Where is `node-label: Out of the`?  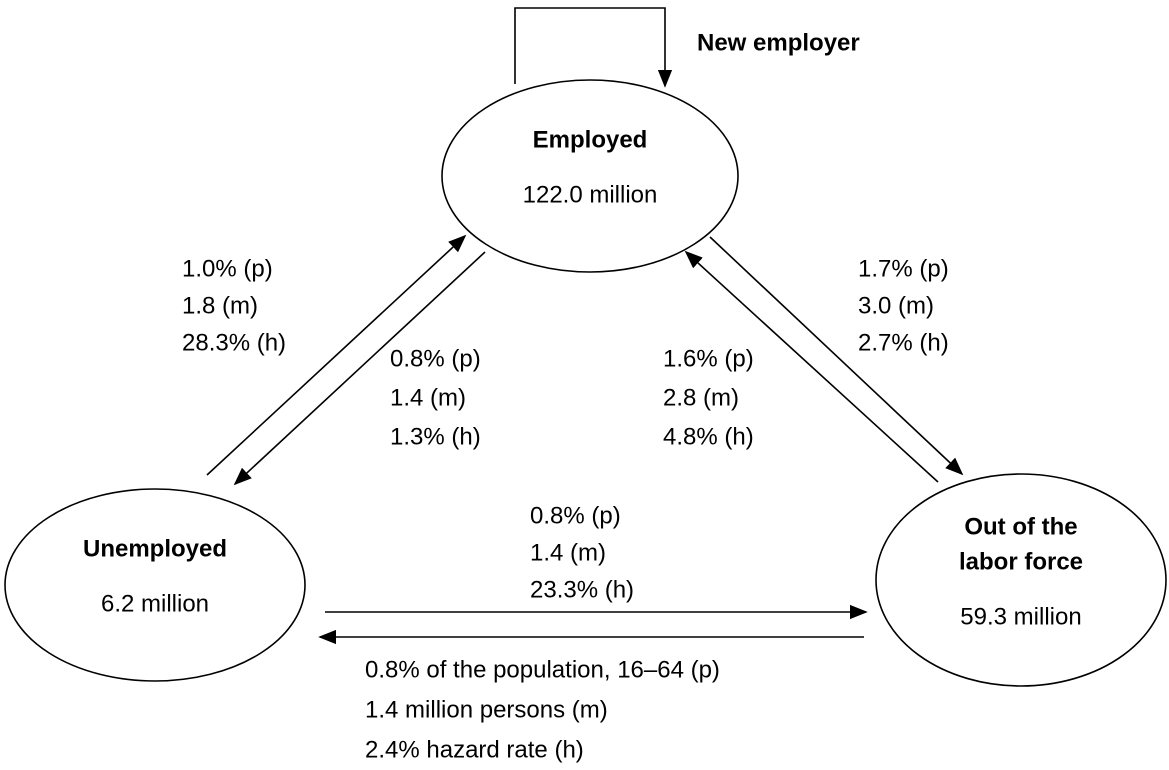
node-label: Out of the is located at coordinates (1020, 526).